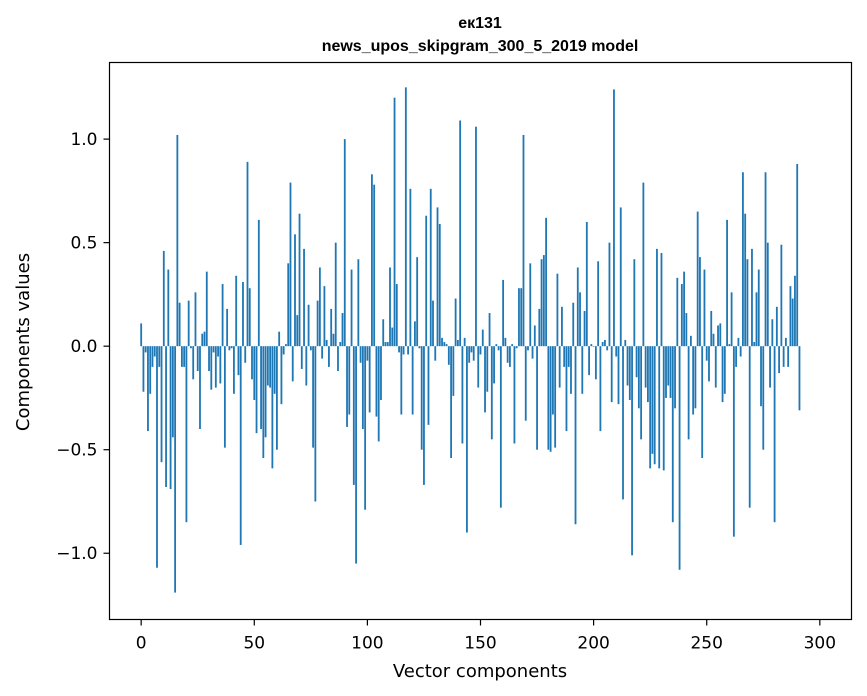 The height and width of the screenshot is (696, 867). Describe the element at coordinates (486, 636) in the screenshot. I see `x-axis-ticks: 0 50 100 150 200 250 300` at that location.